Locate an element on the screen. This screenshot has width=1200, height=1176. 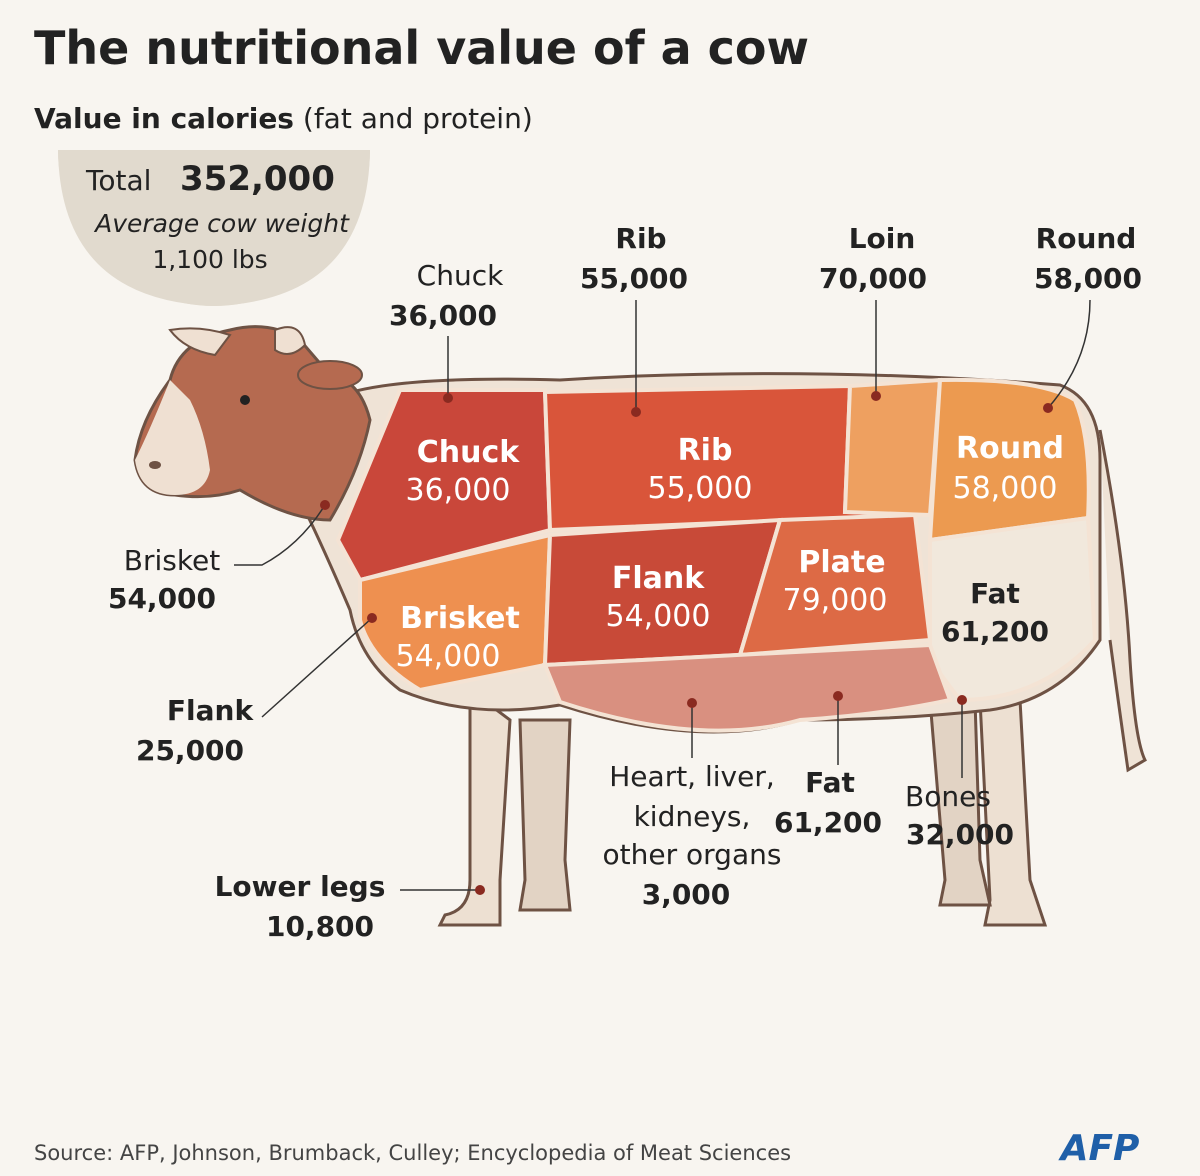
cut-name: Chuck is located at coordinates (469, 452).